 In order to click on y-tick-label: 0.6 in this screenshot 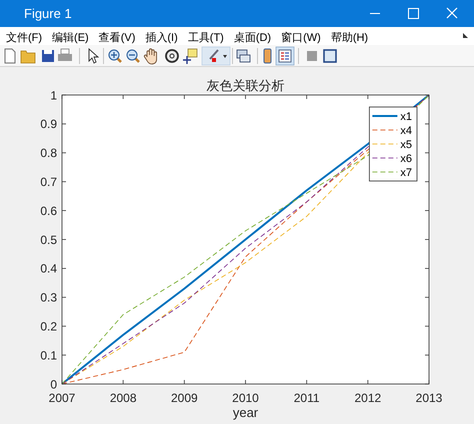, I will do `click(49, 211)`.